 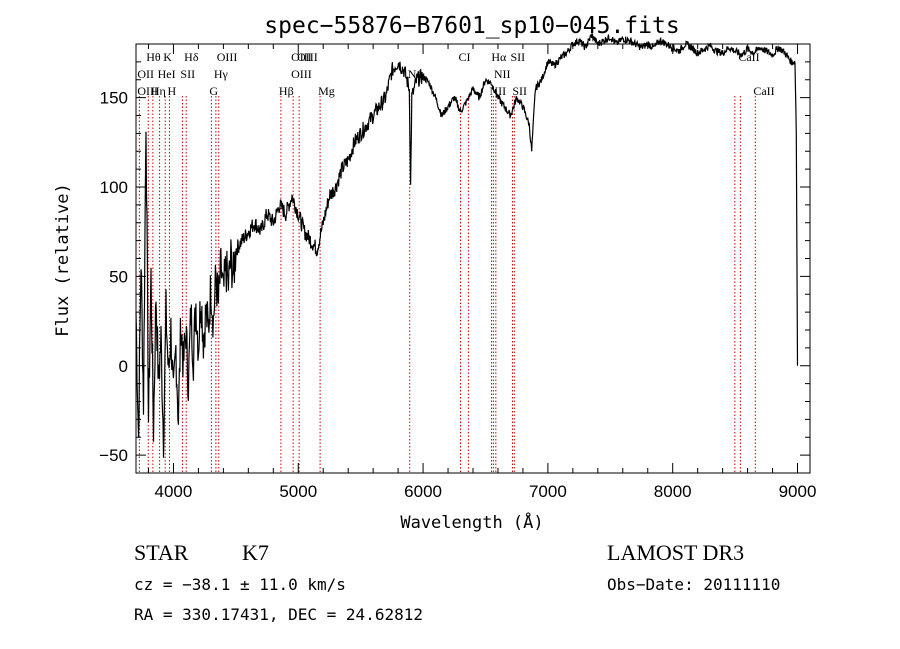 What do you see at coordinates (174, 491) in the screenshot?
I see `x-tick-label-4000: 4000` at bounding box center [174, 491].